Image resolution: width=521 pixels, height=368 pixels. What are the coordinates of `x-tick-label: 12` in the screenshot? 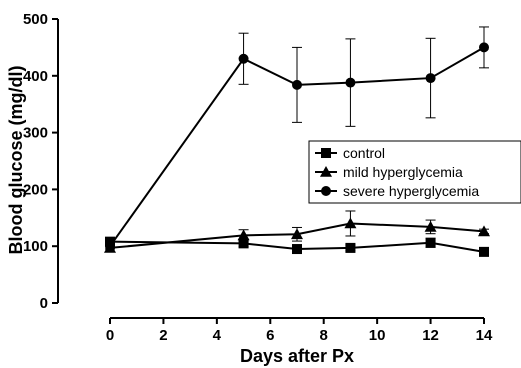 It's located at (430, 335).